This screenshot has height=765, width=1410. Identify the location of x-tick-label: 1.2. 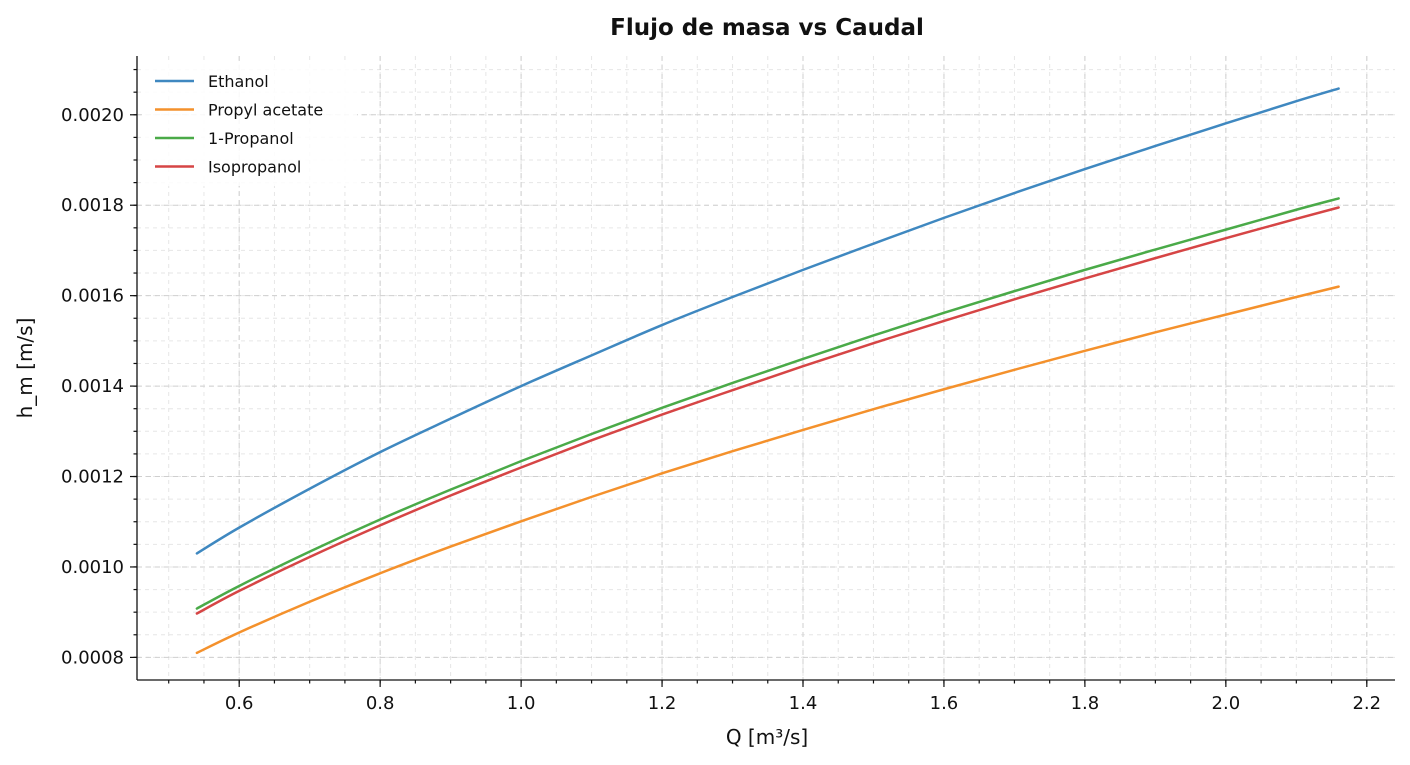
(662, 703).